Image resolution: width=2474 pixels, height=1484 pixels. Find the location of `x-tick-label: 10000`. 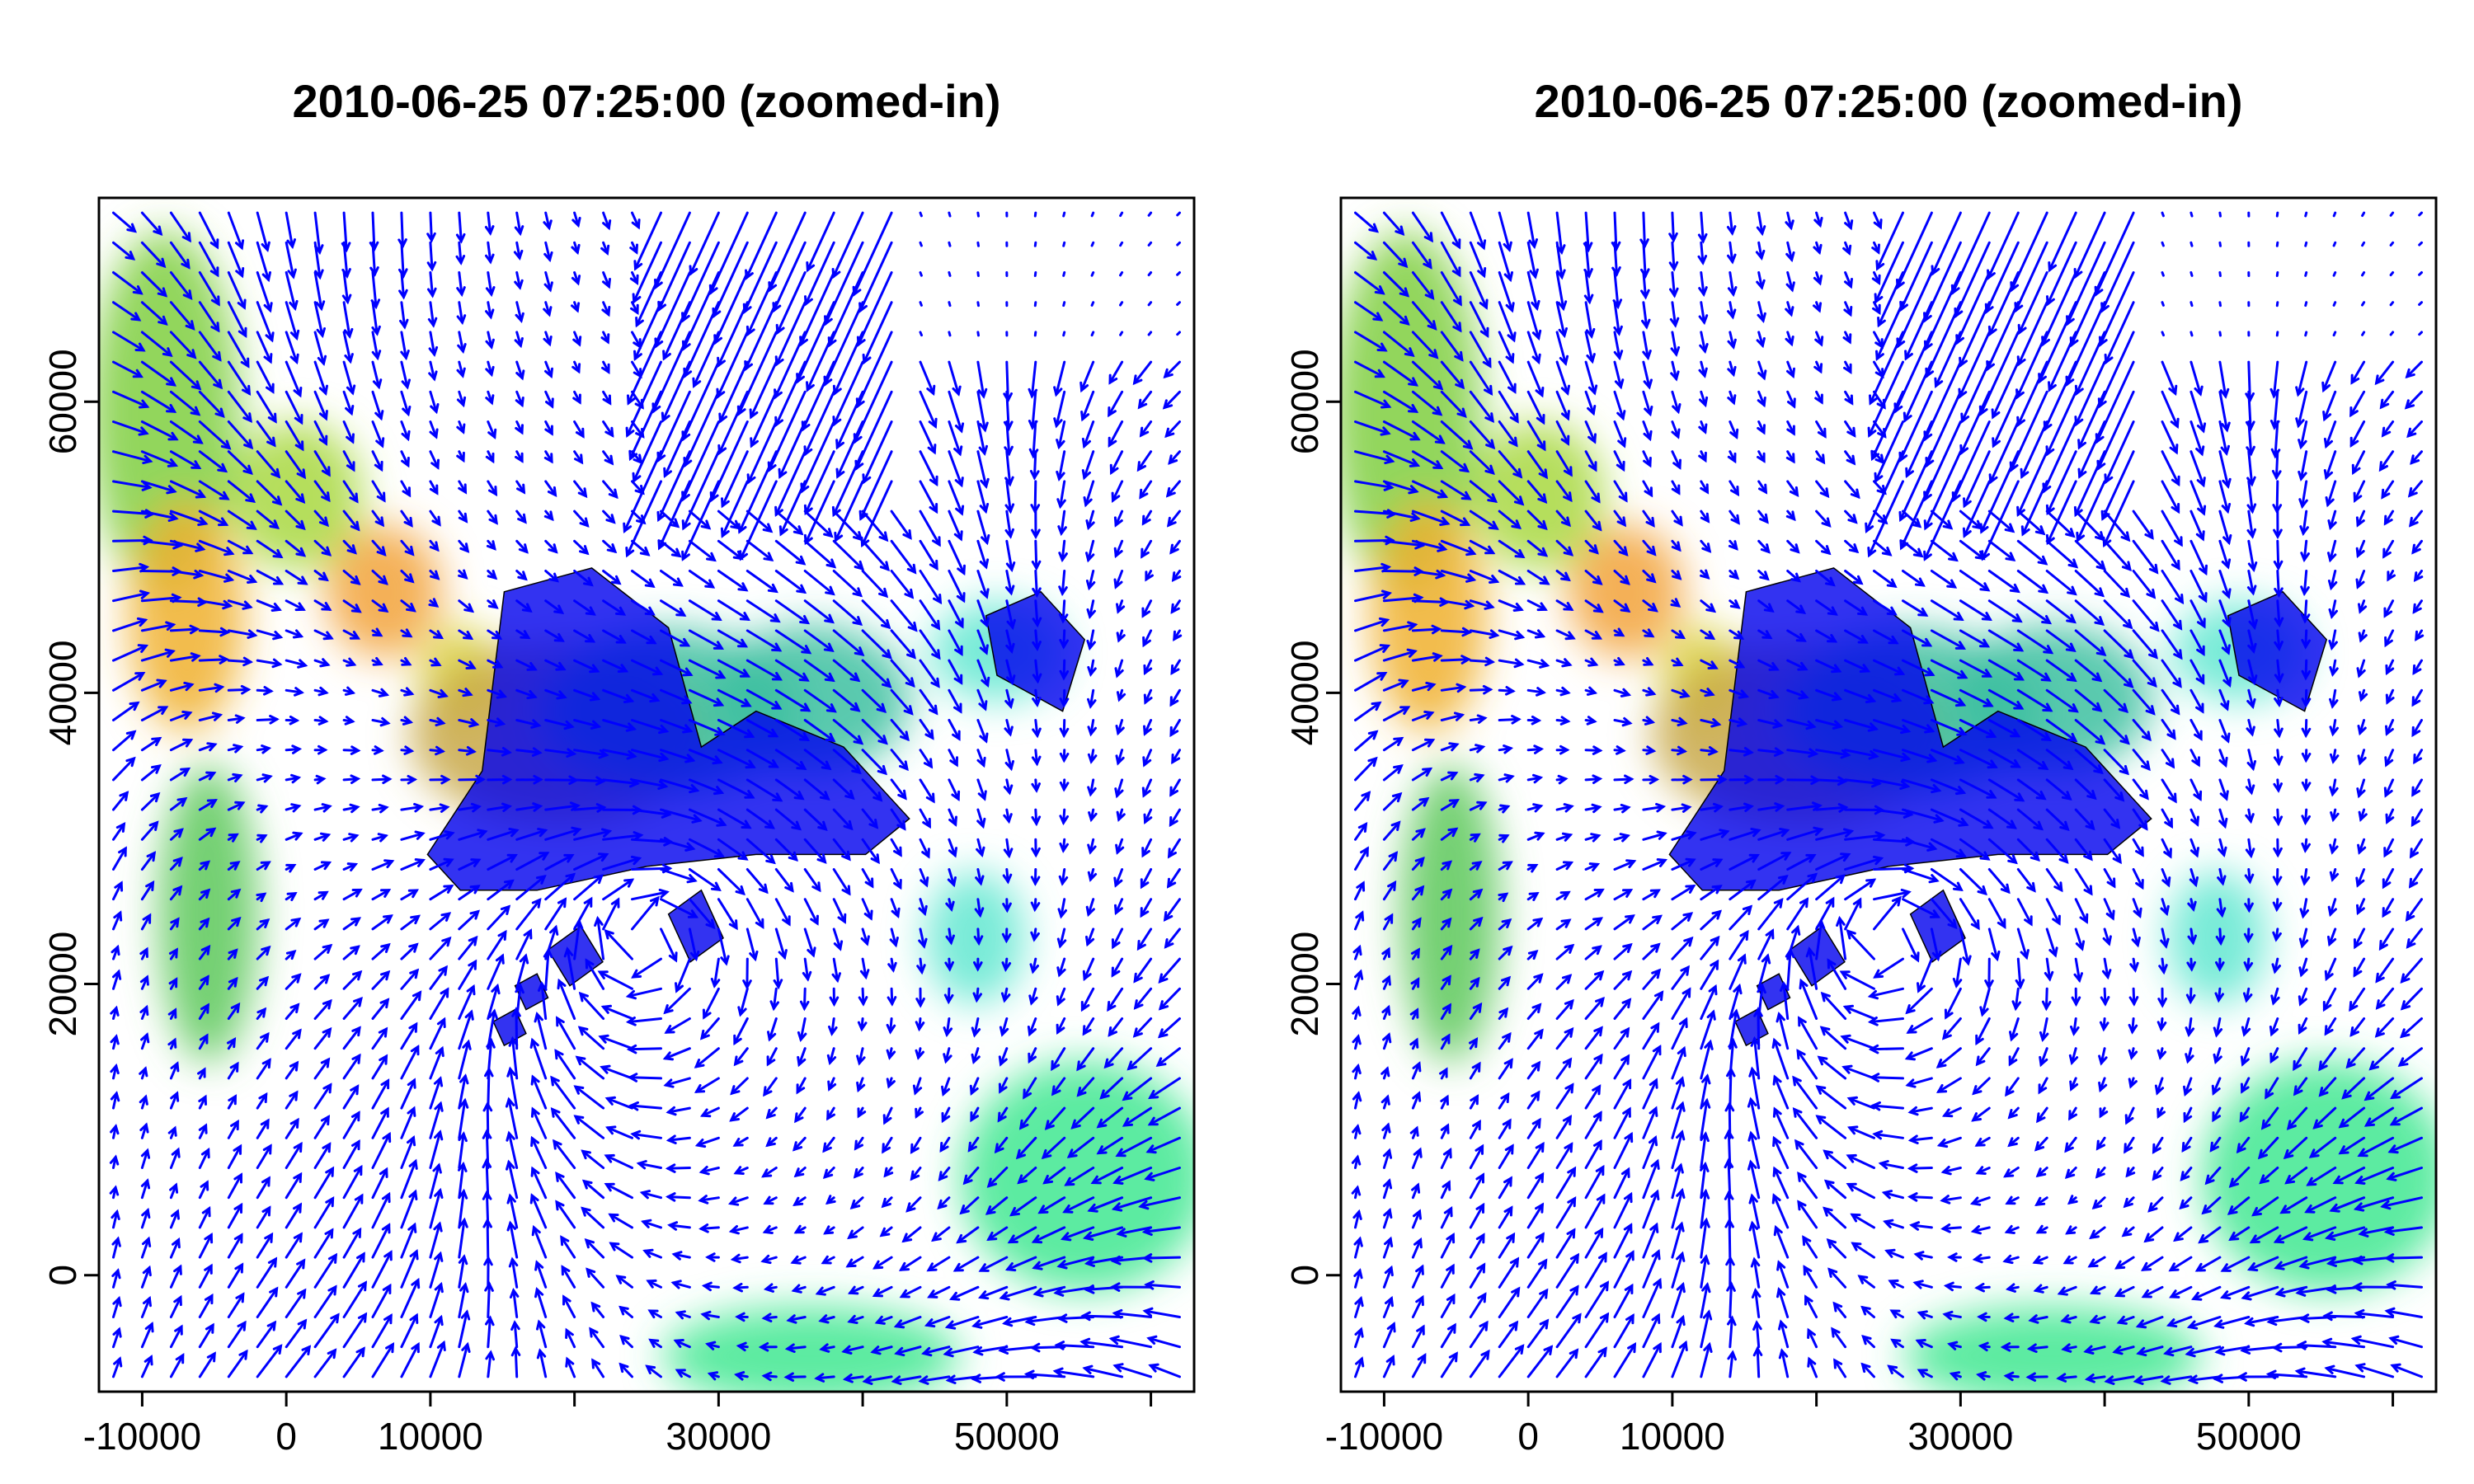

x-tick-label: 10000 is located at coordinates (1672, 1436).